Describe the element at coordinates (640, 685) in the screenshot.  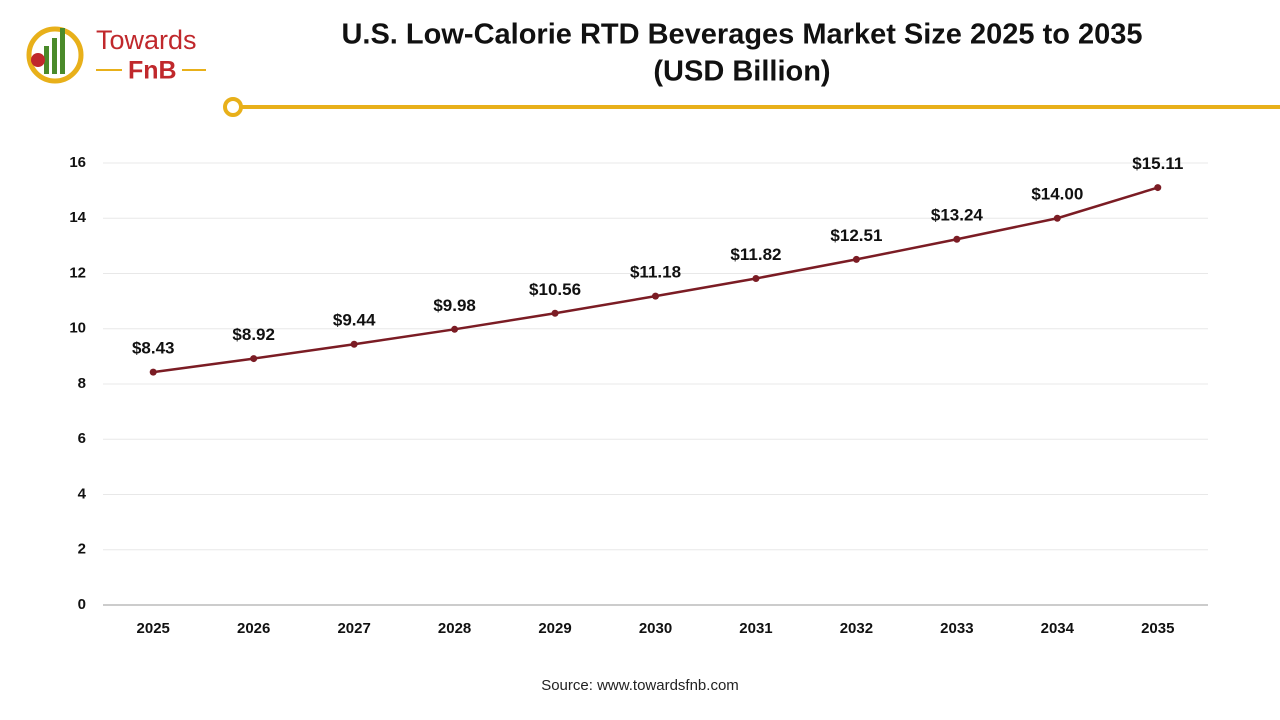
I see `source: Source: www.towardsfnb.com` at that location.